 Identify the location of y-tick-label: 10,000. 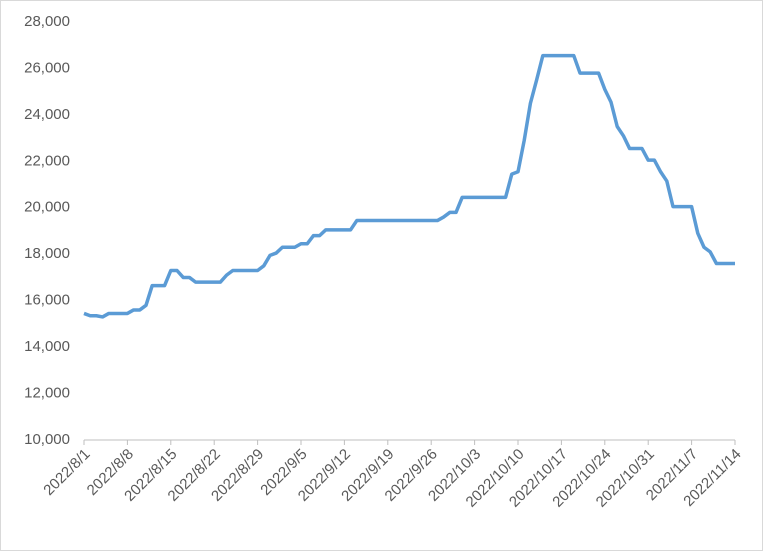
(47, 439).